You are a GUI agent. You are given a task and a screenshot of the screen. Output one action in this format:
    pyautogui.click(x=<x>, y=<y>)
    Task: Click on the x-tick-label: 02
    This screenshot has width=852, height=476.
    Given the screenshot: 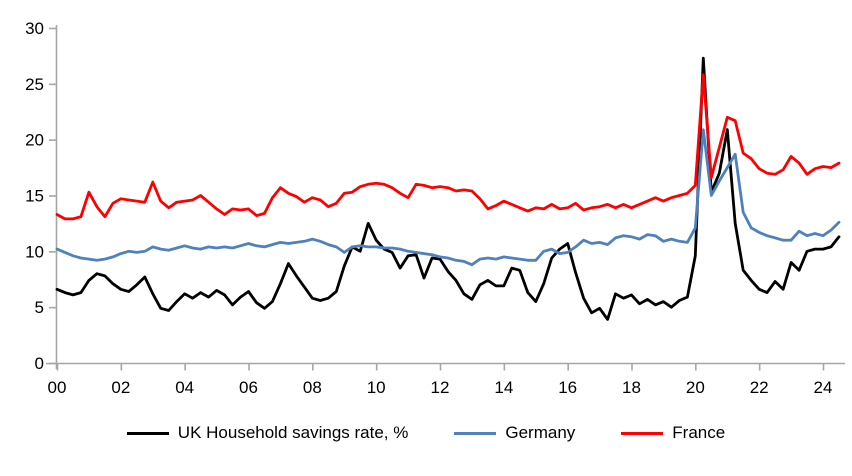 What is the action you would take?
    pyautogui.click(x=120, y=387)
    